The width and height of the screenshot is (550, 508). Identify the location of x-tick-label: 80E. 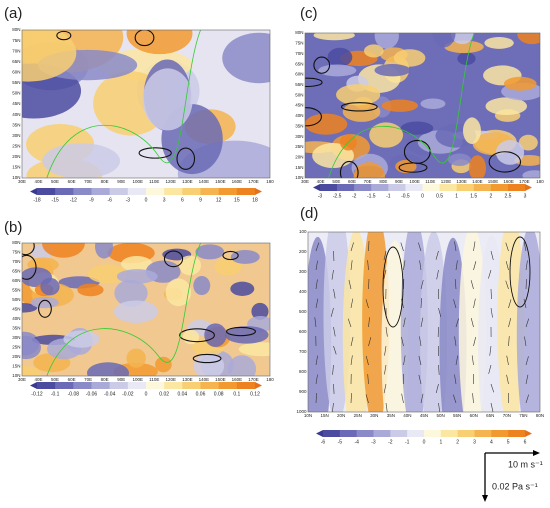
(383, 181).